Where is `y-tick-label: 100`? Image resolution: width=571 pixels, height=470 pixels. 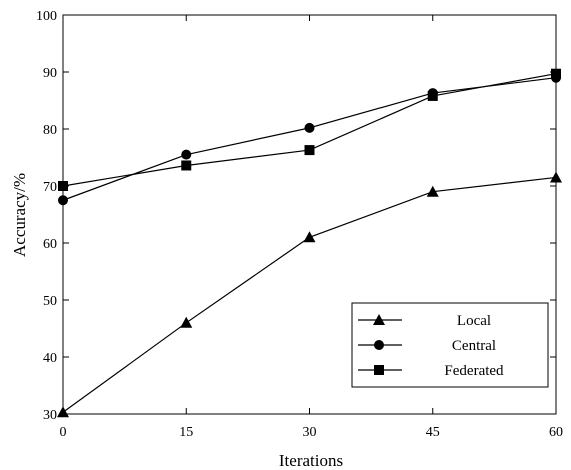 y-tick-label: 100 is located at coordinates (46, 16).